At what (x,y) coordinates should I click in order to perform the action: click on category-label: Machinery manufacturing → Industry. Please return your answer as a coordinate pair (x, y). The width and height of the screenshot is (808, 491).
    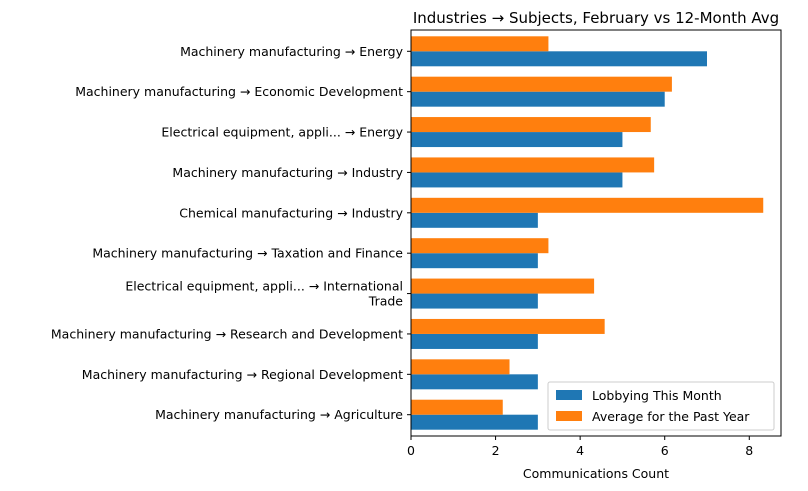
    Looking at the image, I should click on (287, 172).